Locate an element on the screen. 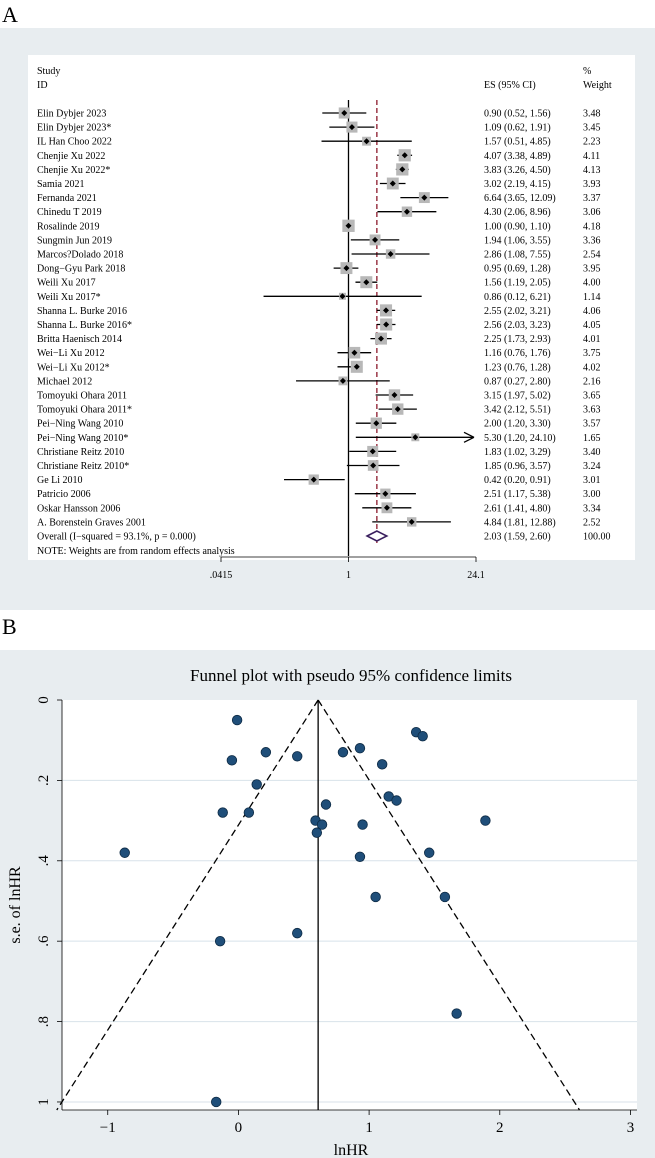 The height and width of the screenshot is (1158, 655). funnel-y-tick-label: .6 is located at coordinates (44, 941).